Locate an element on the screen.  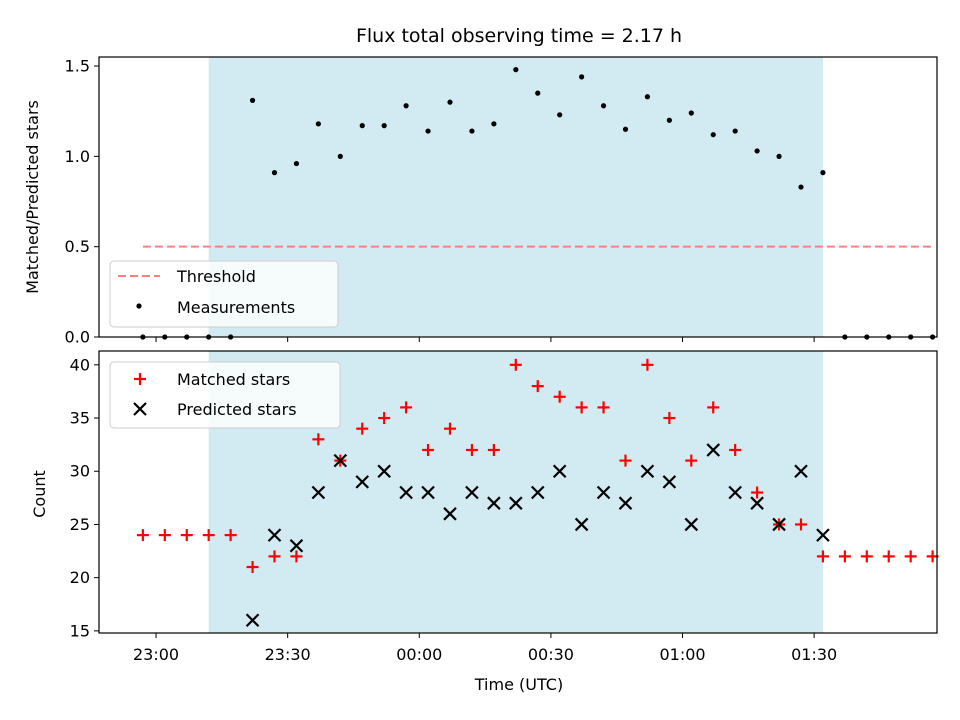
chart-title: Flux total observing time = 2.17 h is located at coordinates (519, 36).